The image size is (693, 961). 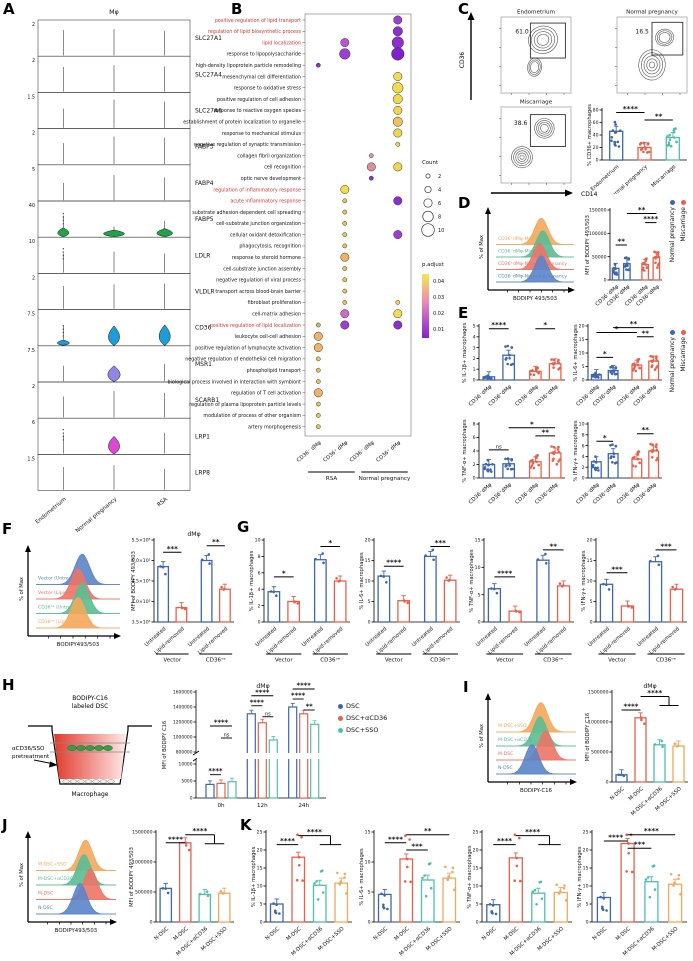 I want to click on svg-text: 7.5, so click(x=31, y=315).